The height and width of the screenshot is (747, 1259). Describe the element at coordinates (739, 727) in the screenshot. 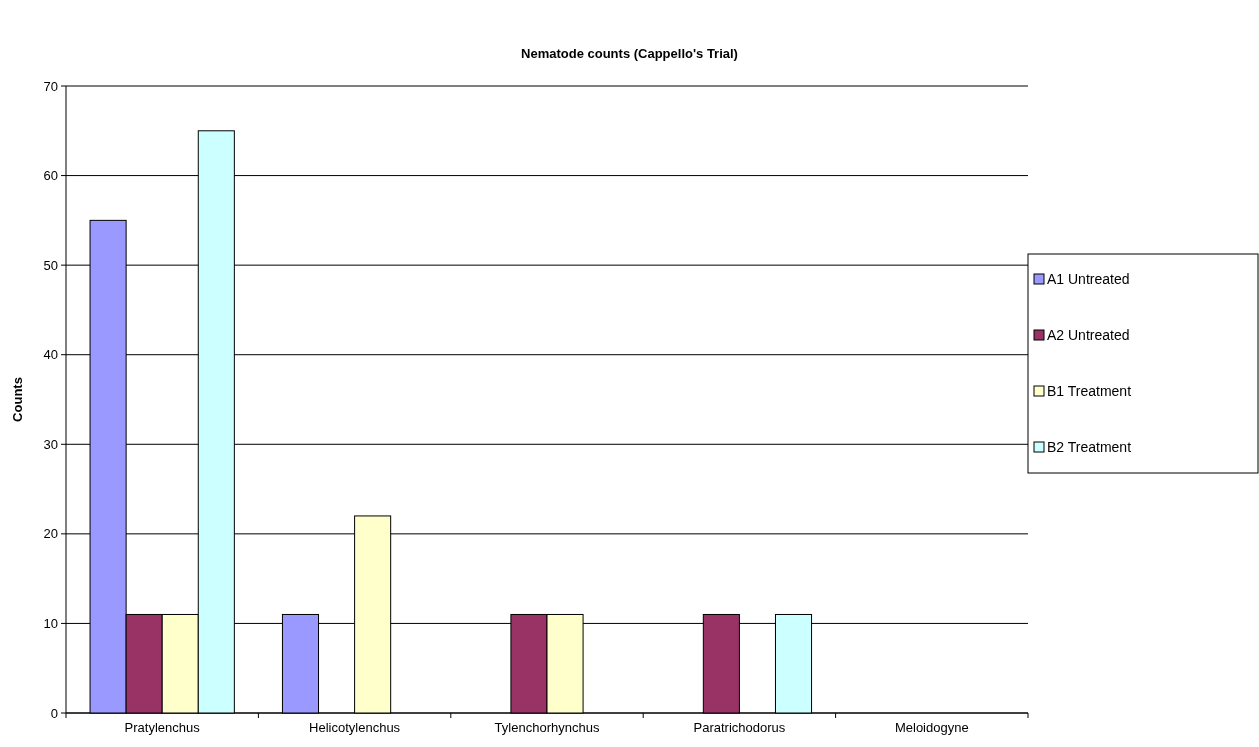

I see `x-tick-label: Paratrichodorus` at that location.